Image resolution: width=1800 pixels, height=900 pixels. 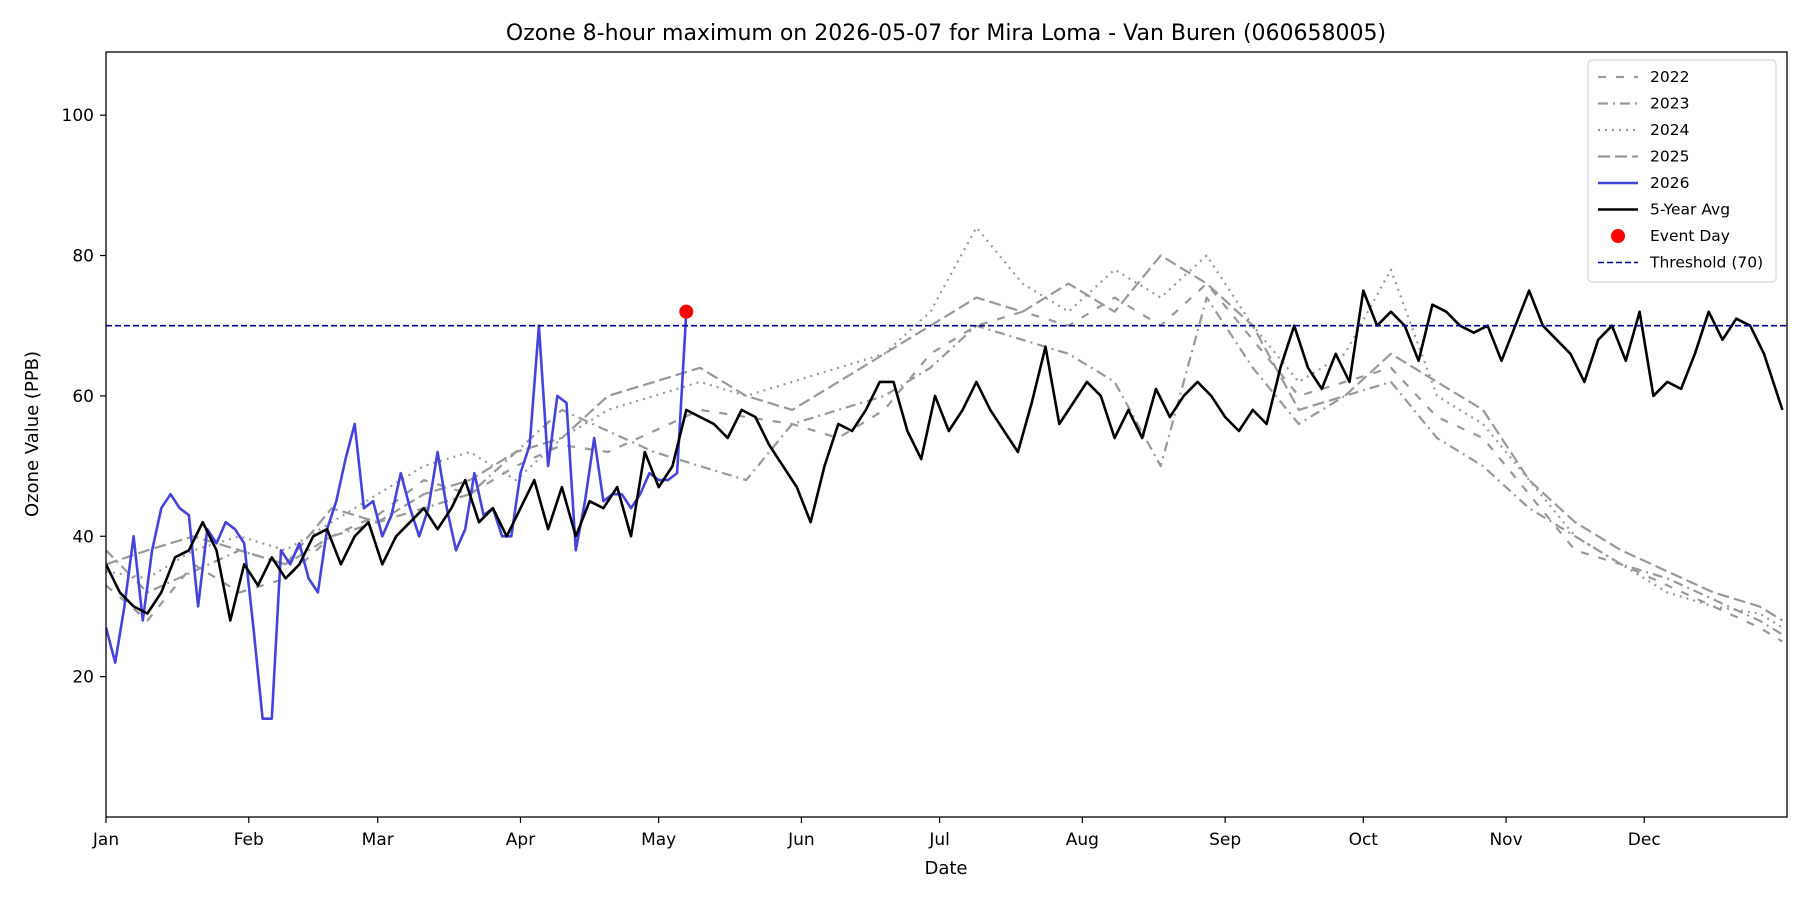 What do you see at coordinates (1364, 840) in the screenshot?
I see `x-tick-label: Oct` at bounding box center [1364, 840].